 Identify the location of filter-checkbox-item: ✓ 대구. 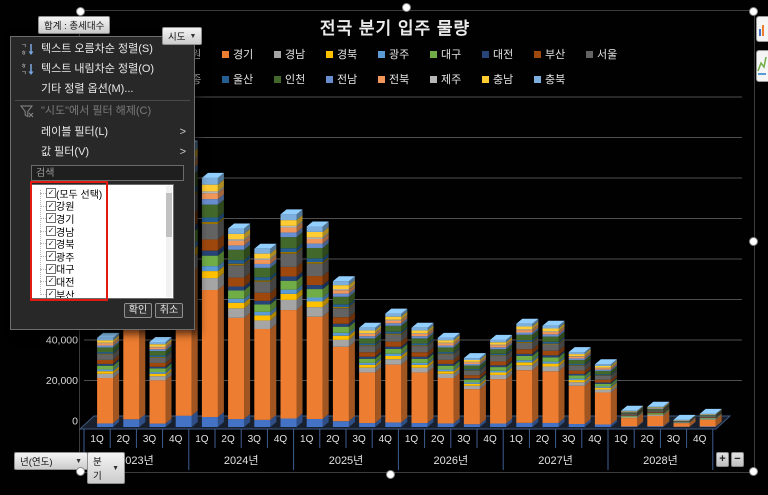
(98, 269).